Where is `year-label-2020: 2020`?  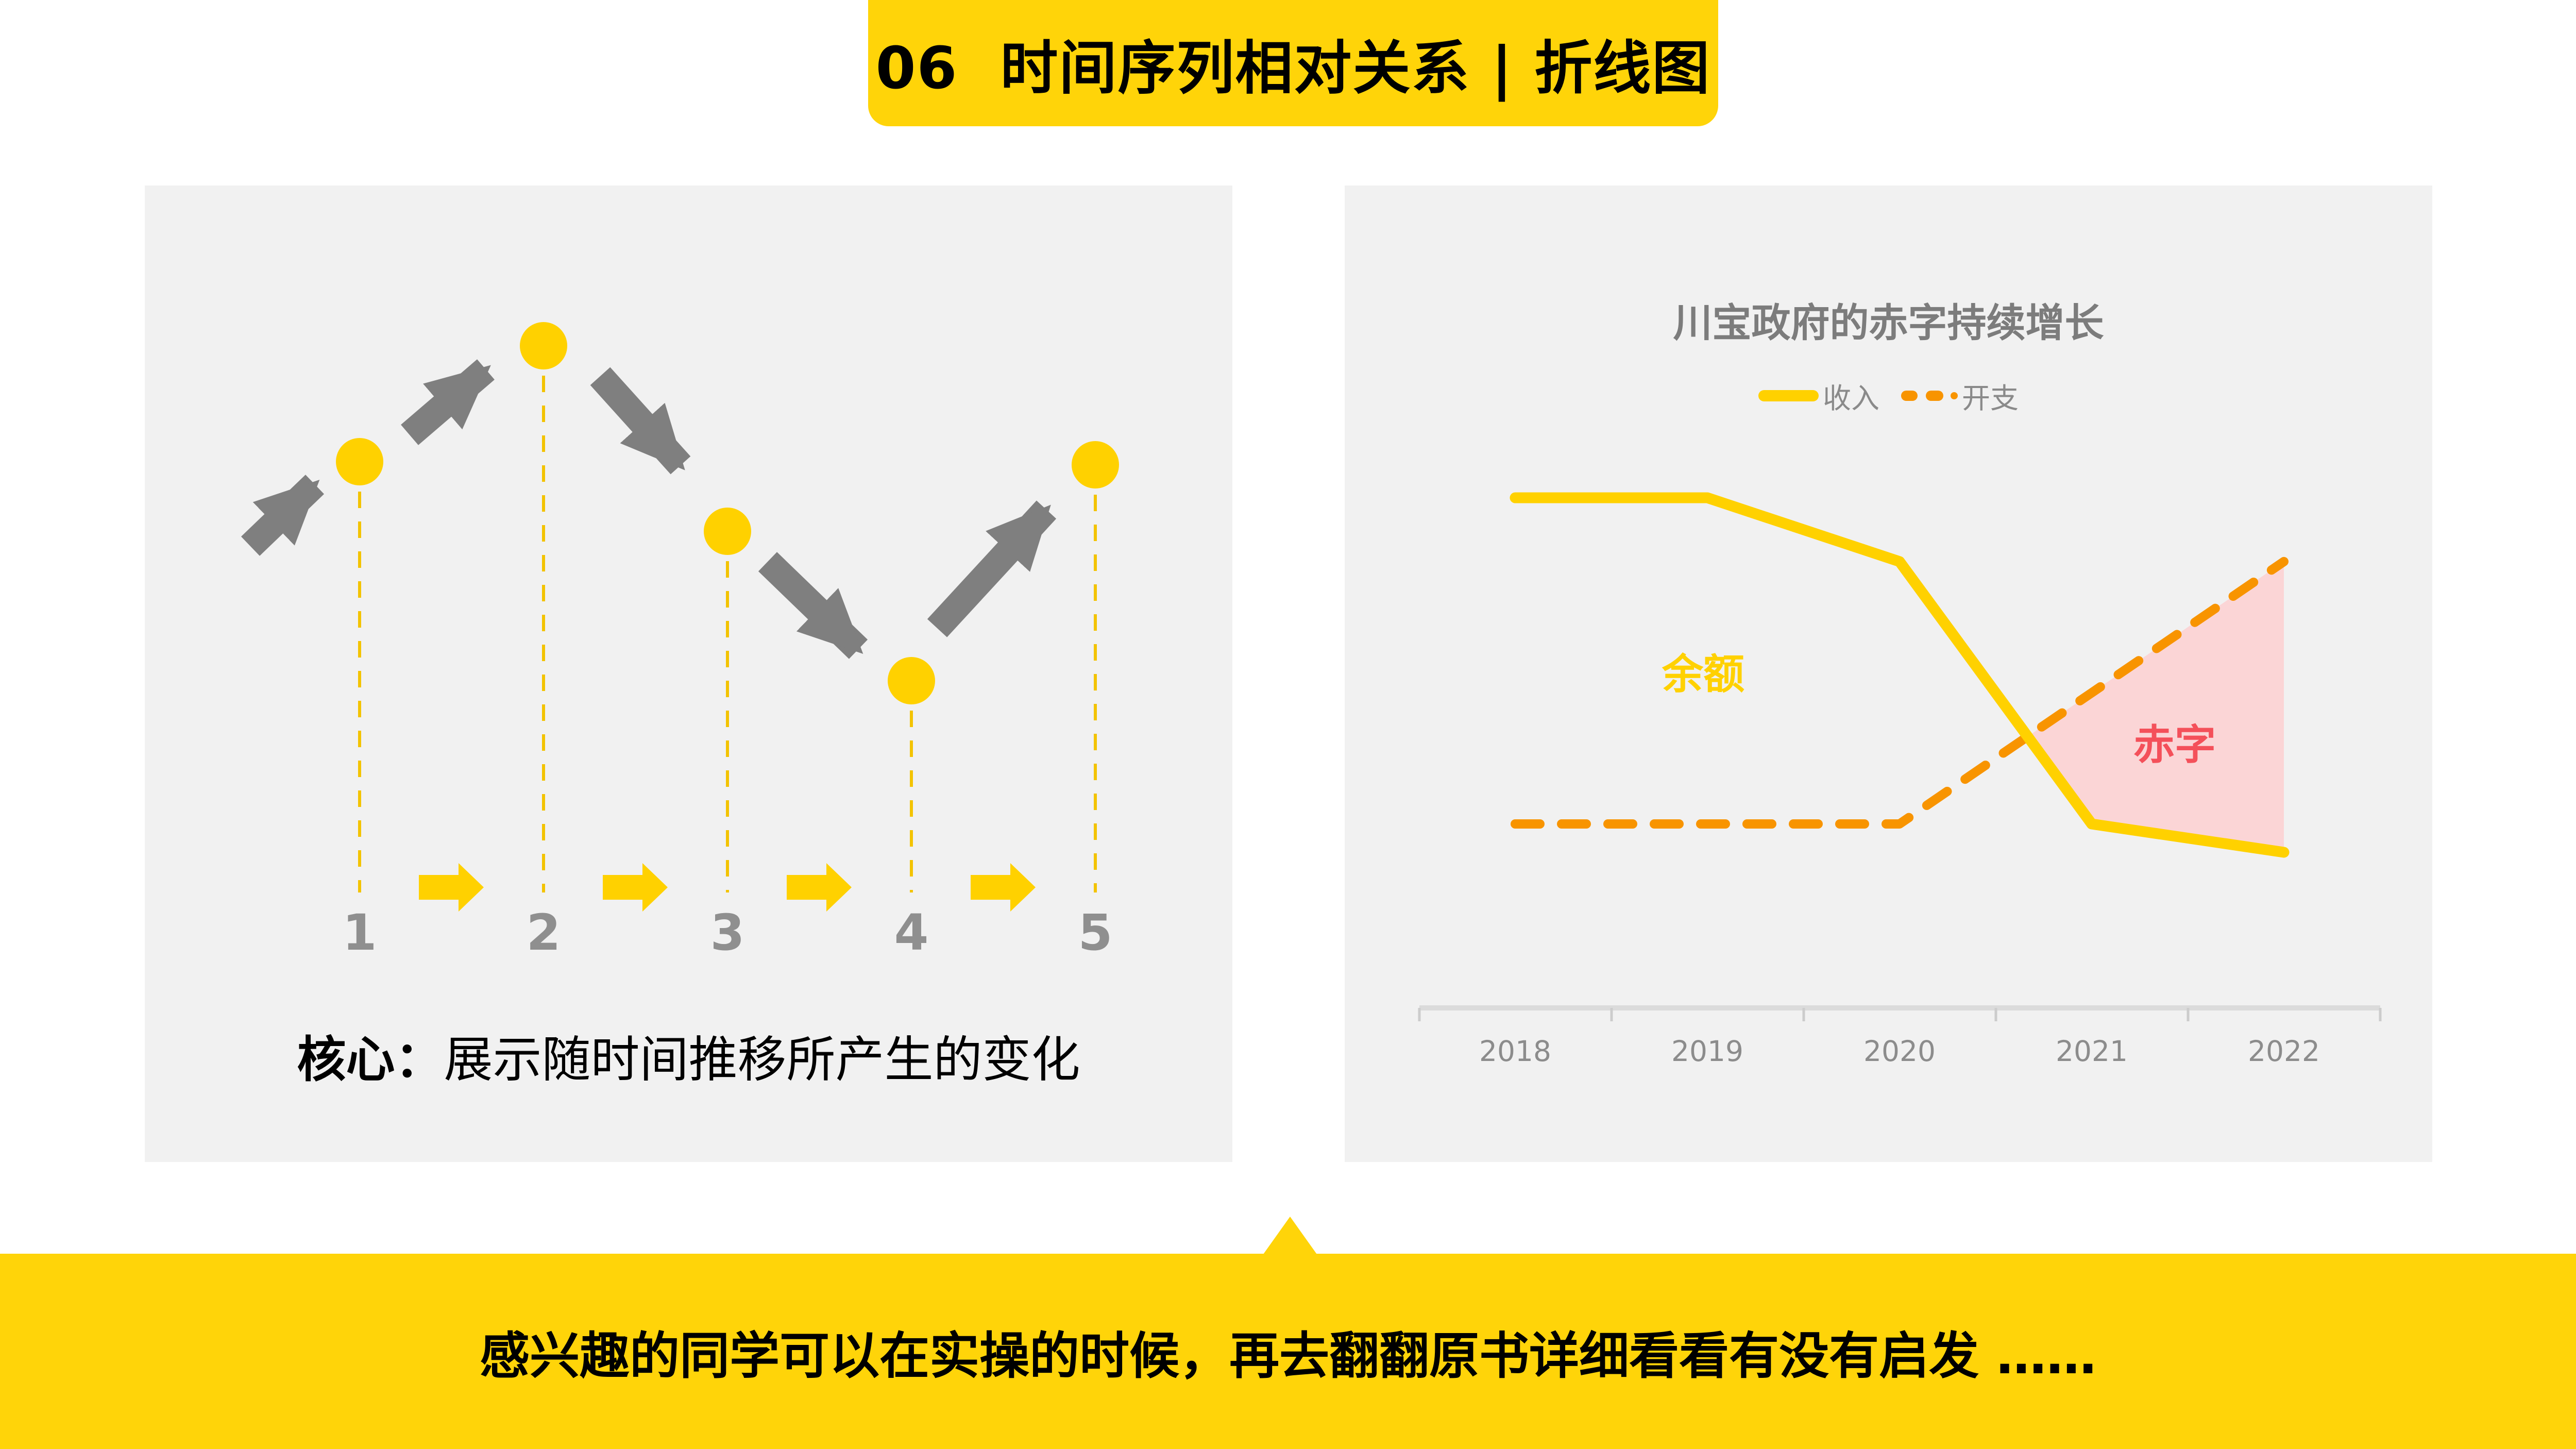 year-label-2020: 2020 is located at coordinates (1899, 1051).